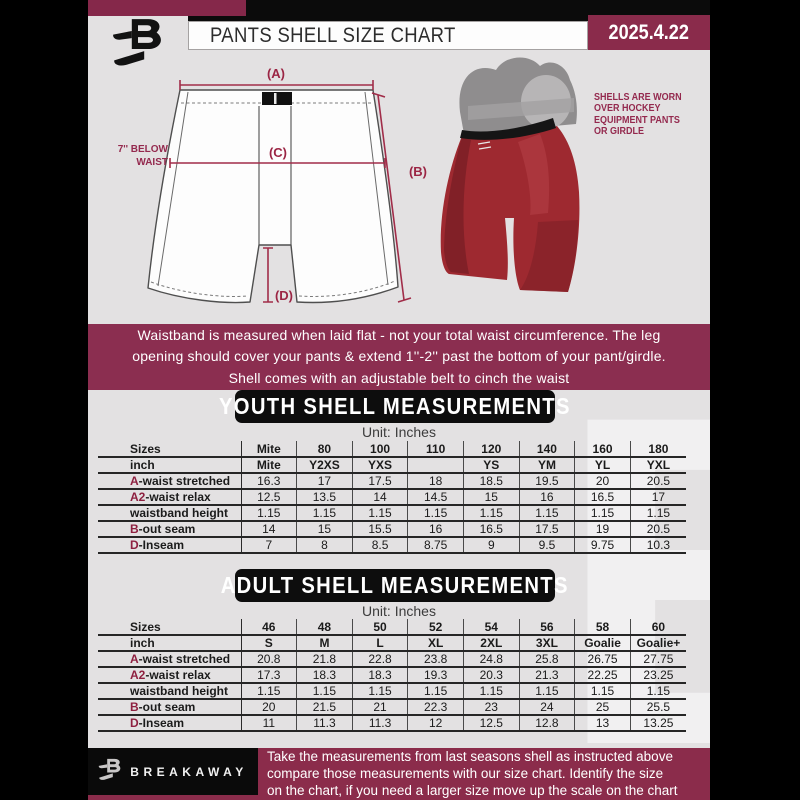  I want to click on table-cell: 100, so click(379, 449).